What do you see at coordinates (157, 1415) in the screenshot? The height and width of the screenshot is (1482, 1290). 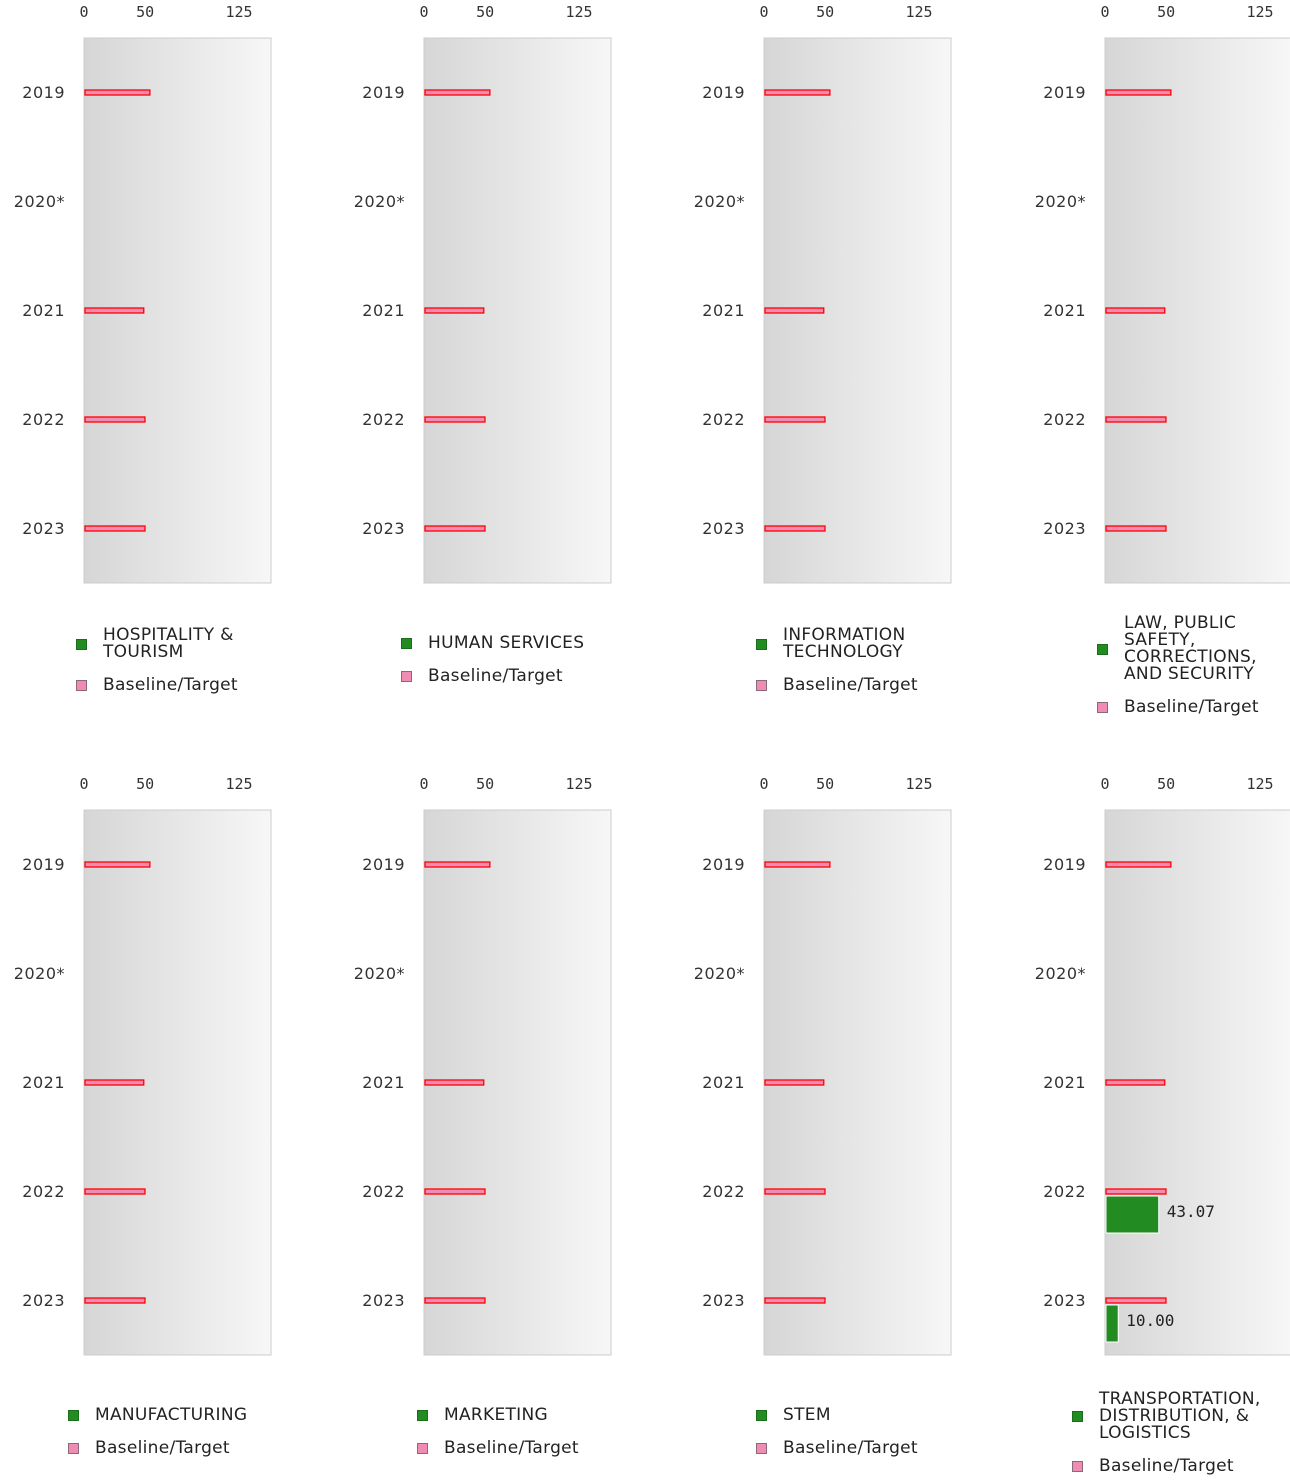 I see `legend-item-series: MANUFACTURING` at bounding box center [157, 1415].